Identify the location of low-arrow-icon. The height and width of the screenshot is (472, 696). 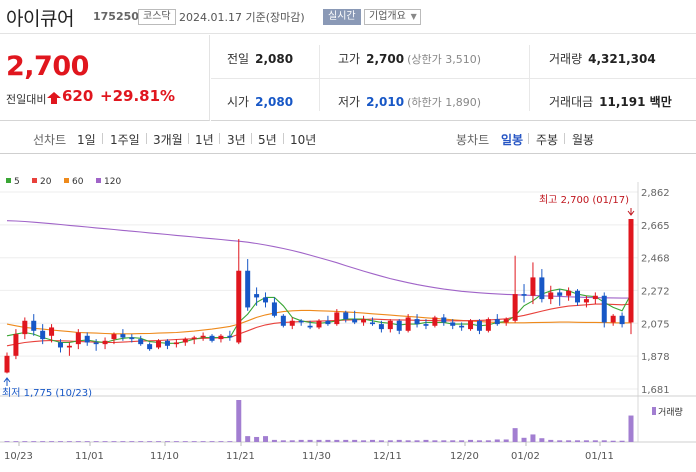
(7, 381).